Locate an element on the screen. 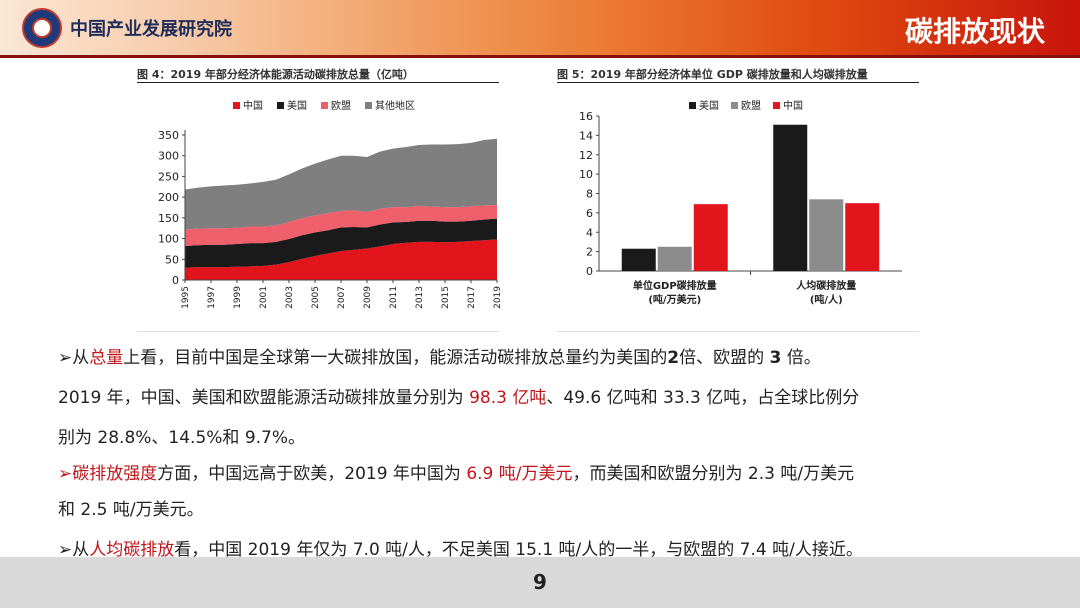 This screenshot has height=608, width=1080. header-divider is located at coordinates (540, 56).